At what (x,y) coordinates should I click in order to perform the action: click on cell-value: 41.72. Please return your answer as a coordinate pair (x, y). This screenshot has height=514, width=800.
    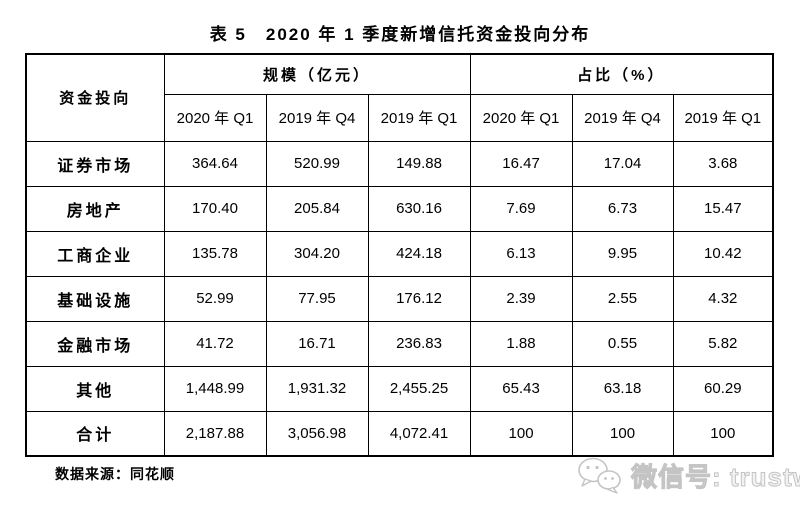
    Looking at the image, I should click on (215, 343).